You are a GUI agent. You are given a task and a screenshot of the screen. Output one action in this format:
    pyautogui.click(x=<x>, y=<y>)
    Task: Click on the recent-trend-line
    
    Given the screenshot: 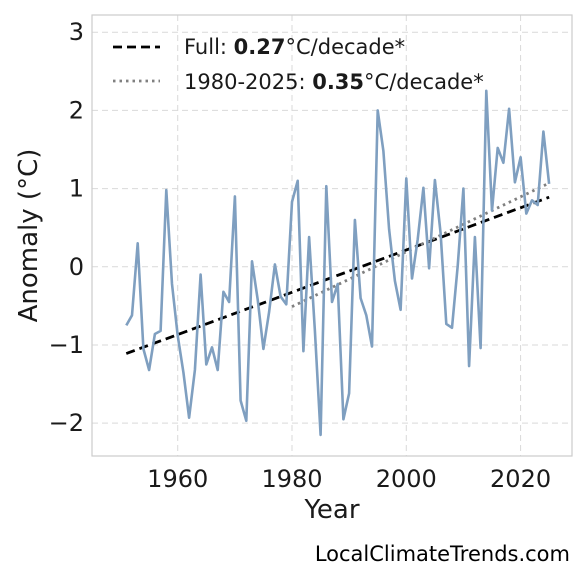 What is the action you would take?
    pyautogui.click(x=420, y=244)
    